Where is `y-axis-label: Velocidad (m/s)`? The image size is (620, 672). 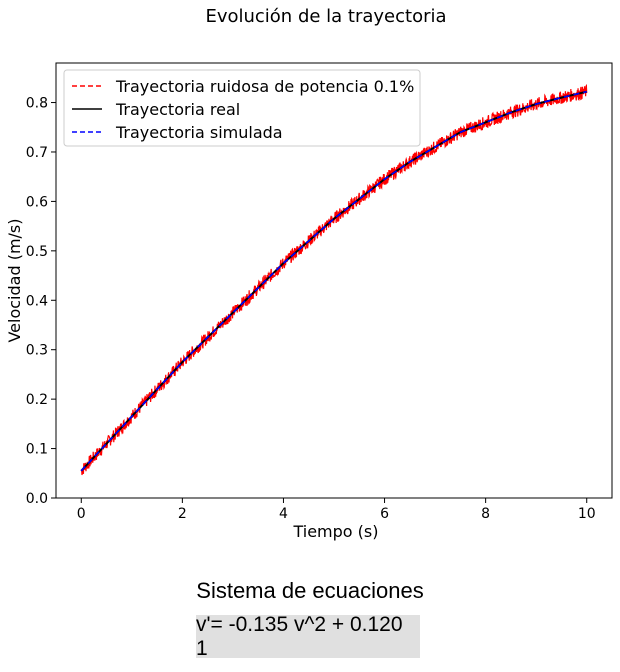
y-axis-label: Velocidad (m/s) is located at coordinates (14, 280).